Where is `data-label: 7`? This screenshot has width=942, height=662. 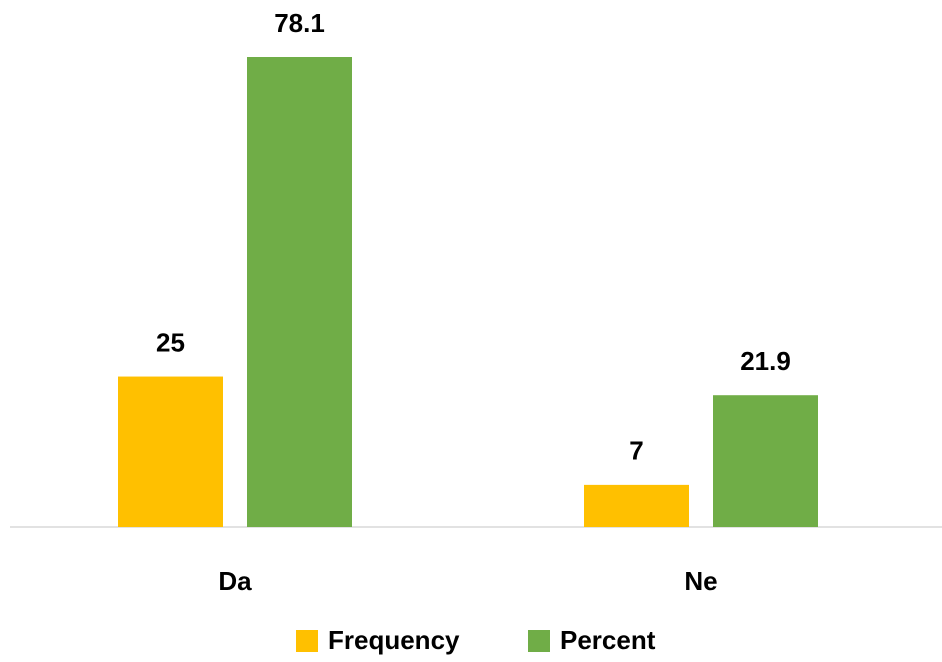
data-label: 7 is located at coordinates (636, 451).